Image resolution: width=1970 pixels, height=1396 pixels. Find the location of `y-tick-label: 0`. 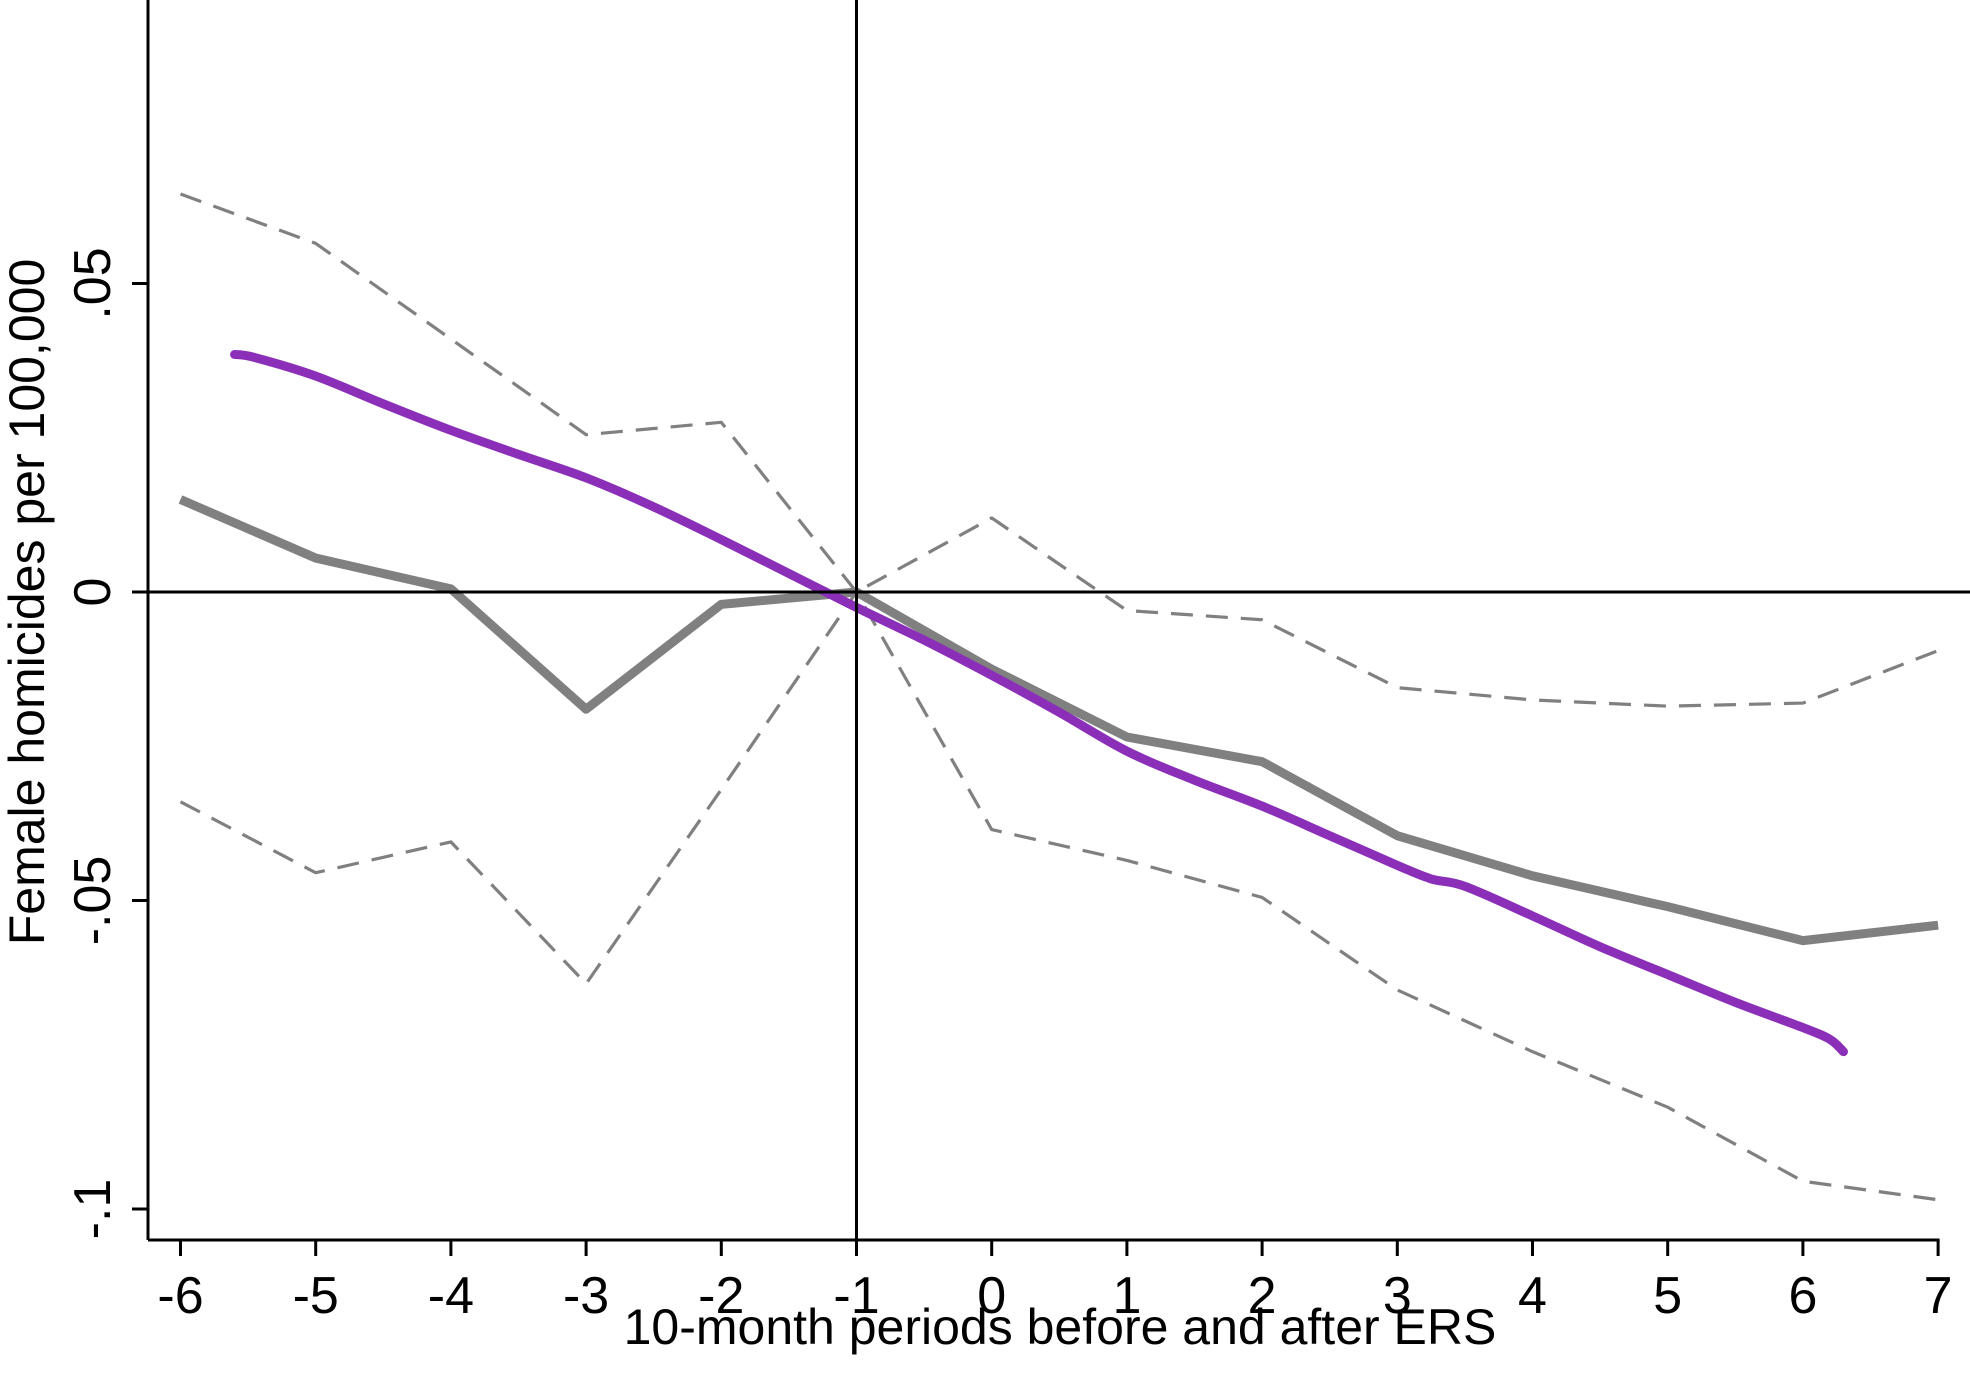

y-tick-label: 0 is located at coordinates (93, 592).